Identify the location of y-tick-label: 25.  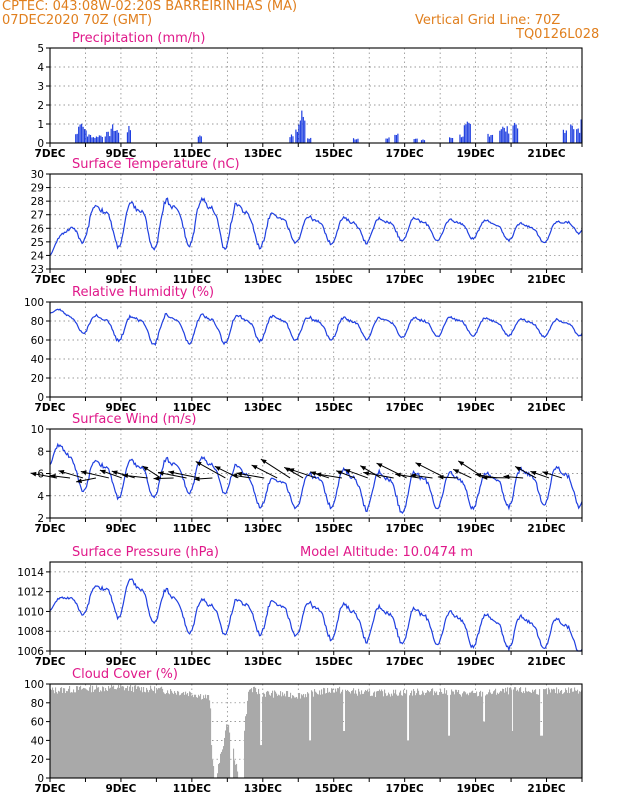
(37, 243).